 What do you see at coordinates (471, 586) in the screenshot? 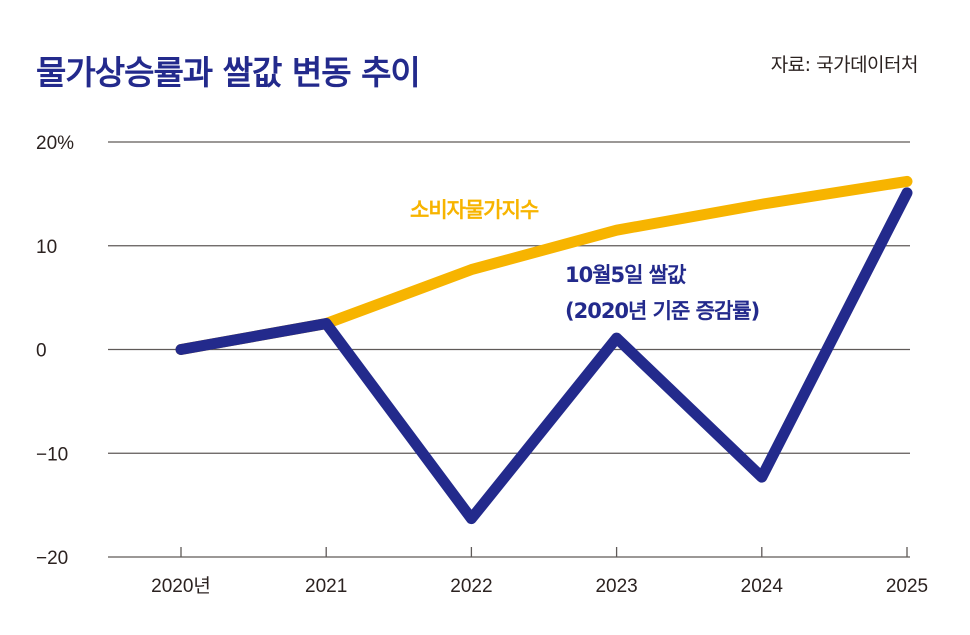
I see `x-tick-label: 2022` at bounding box center [471, 586].